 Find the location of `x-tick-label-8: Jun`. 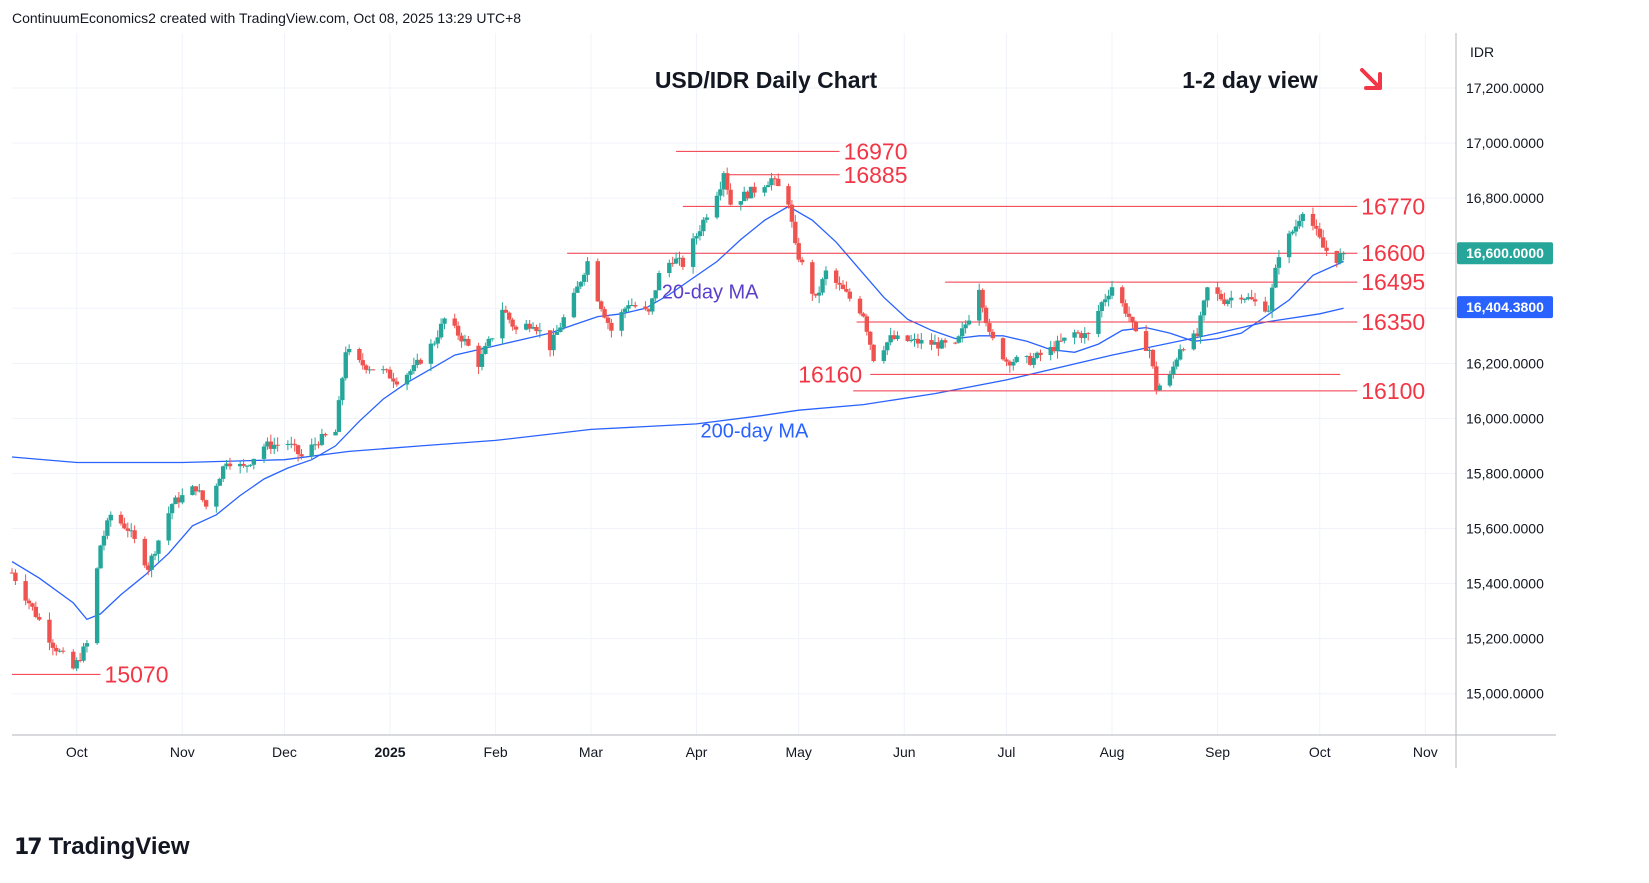

x-tick-label-8: Jun is located at coordinates (904, 752).